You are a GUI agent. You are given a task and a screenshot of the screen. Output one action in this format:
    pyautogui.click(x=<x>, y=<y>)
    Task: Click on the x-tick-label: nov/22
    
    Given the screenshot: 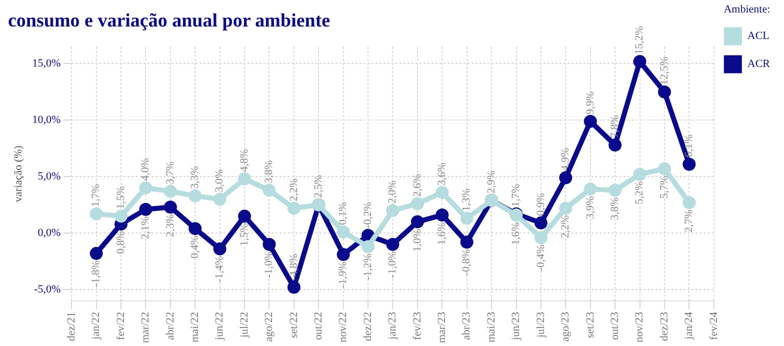 What is the action you would take?
    pyautogui.click(x=343, y=327)
    